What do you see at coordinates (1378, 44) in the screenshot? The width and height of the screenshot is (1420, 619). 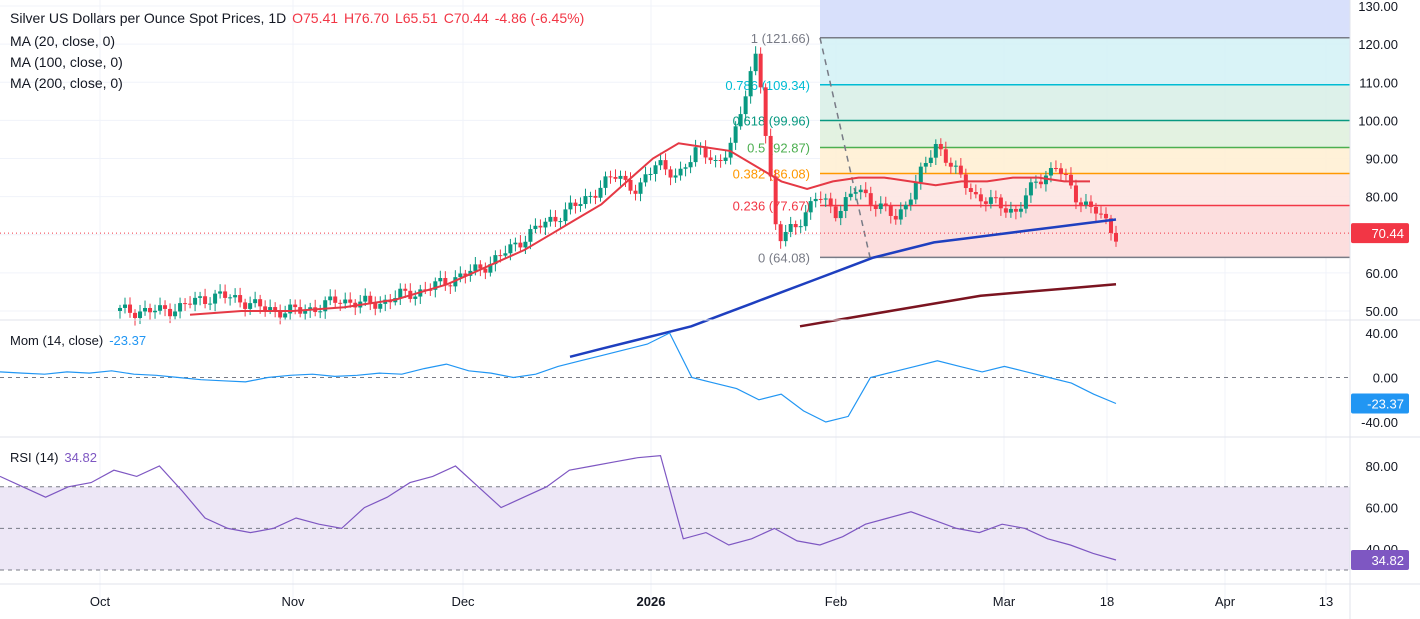 I see `price-tick-label: 120.00` at bounding box center [1378, 44].